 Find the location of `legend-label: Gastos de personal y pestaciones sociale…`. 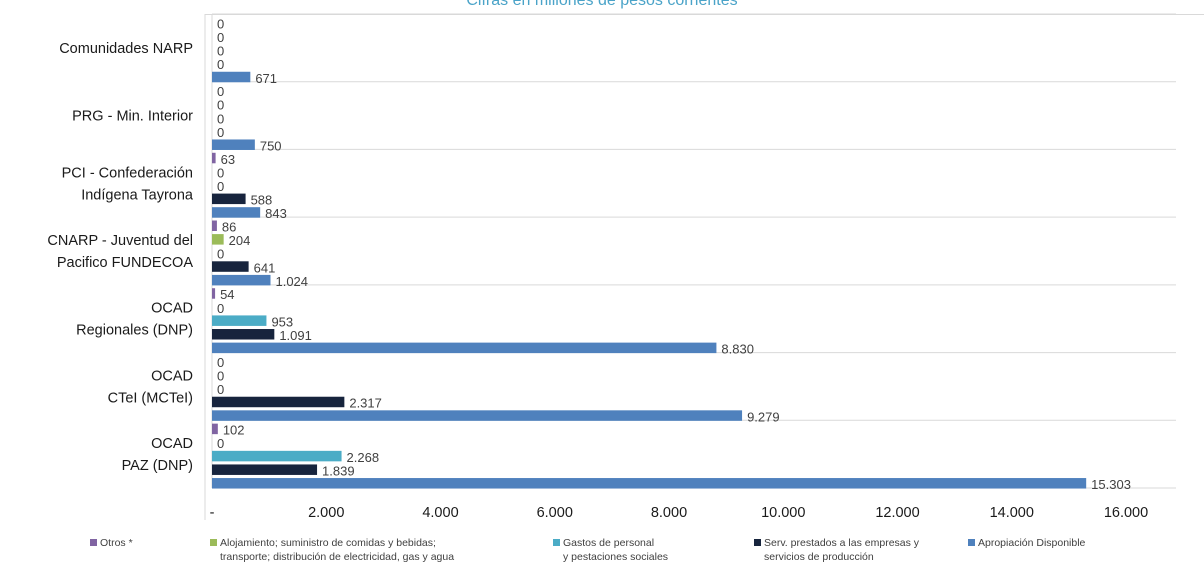

legend-label: Gastos de personal y pestaciones sociale… is located at coordinates (616, 550).